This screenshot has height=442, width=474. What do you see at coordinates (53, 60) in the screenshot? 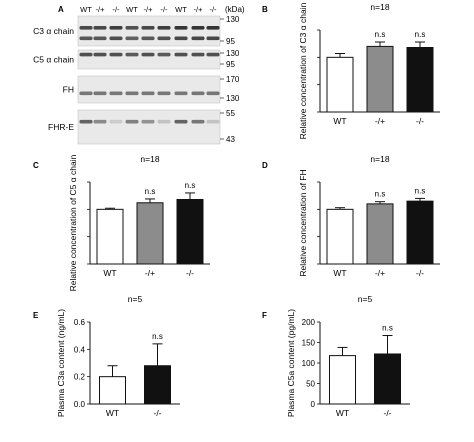
I see `blot-protein-label: C5 α chain` at bounding box center [53, 60].